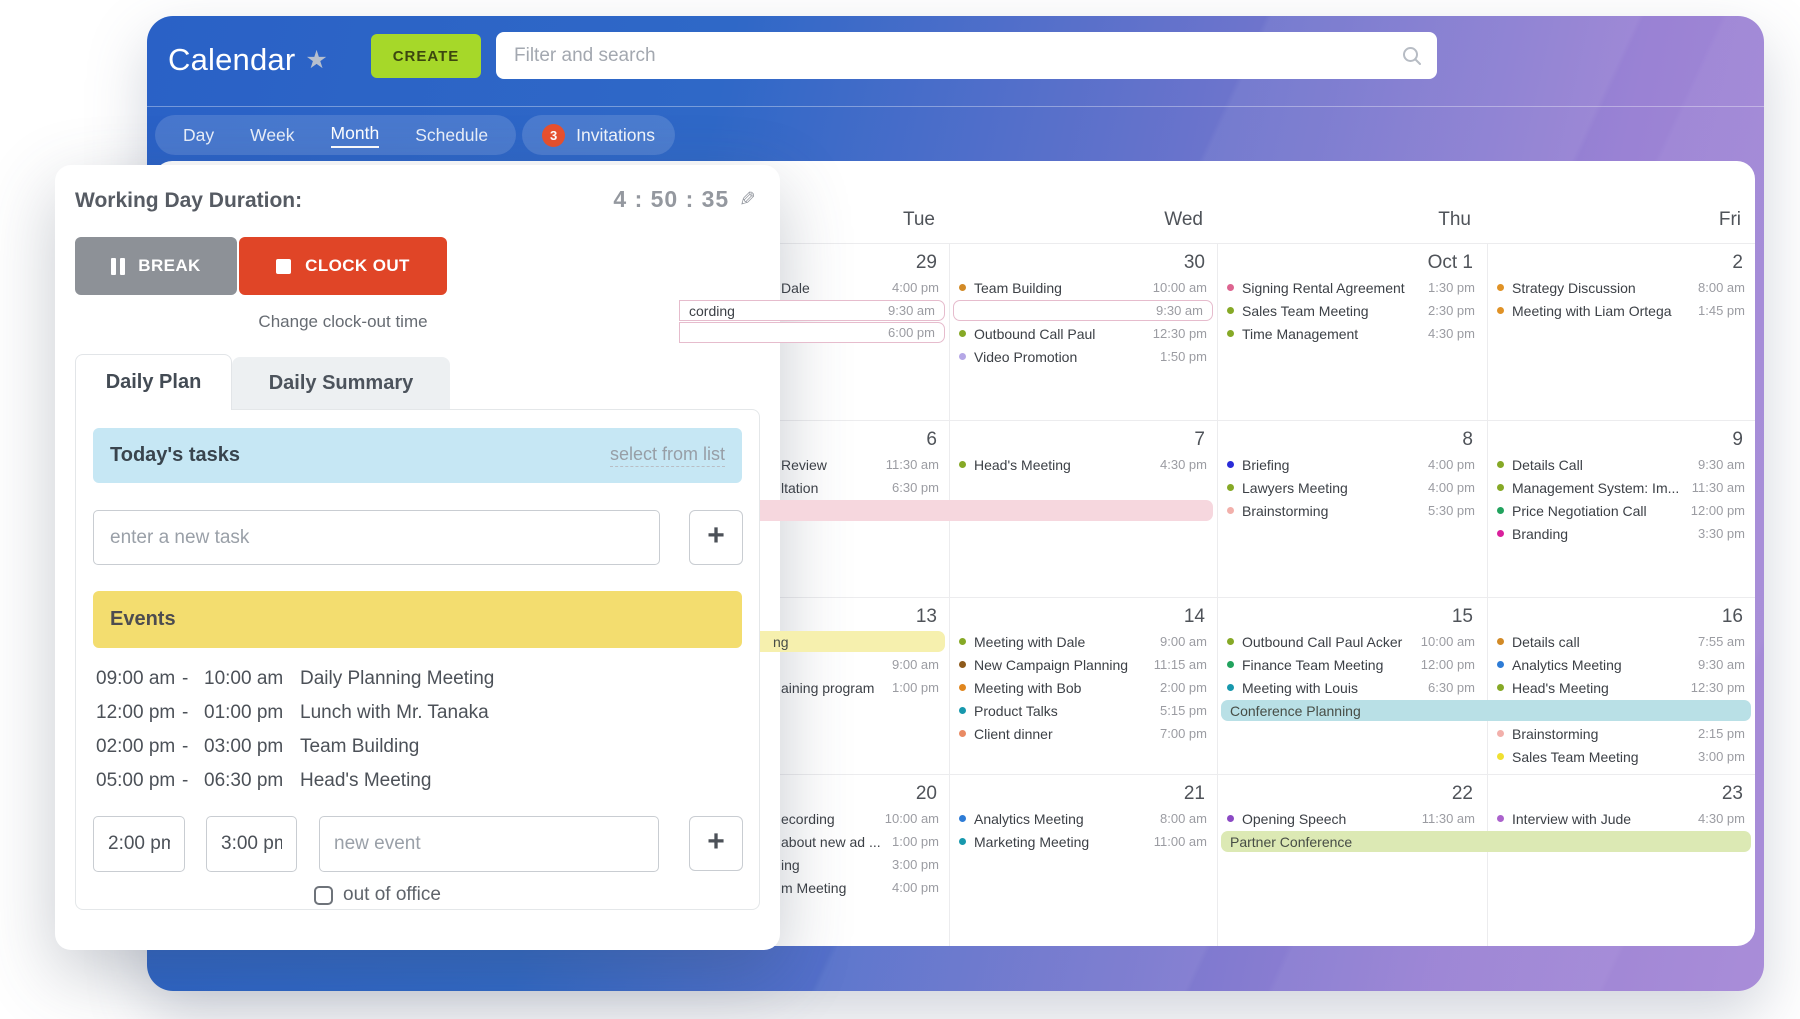  What do you see at coordinates (815, 664) in the screenshot?
I see `calendar-event: 9:00 am` at bounding box center [815, 664].